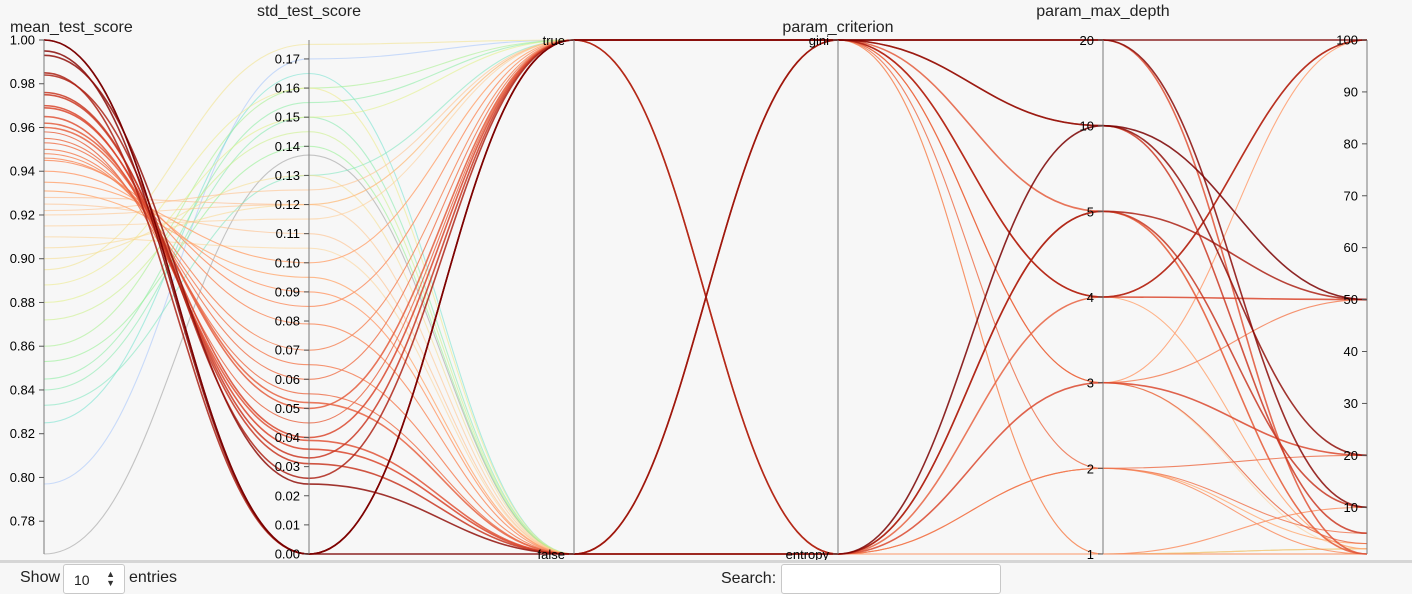 The image size is (1412, 594). What do you see at coordinates (819, 40) in the screenshot?
I see `category-label: gini` at bounding box center [819, 40].